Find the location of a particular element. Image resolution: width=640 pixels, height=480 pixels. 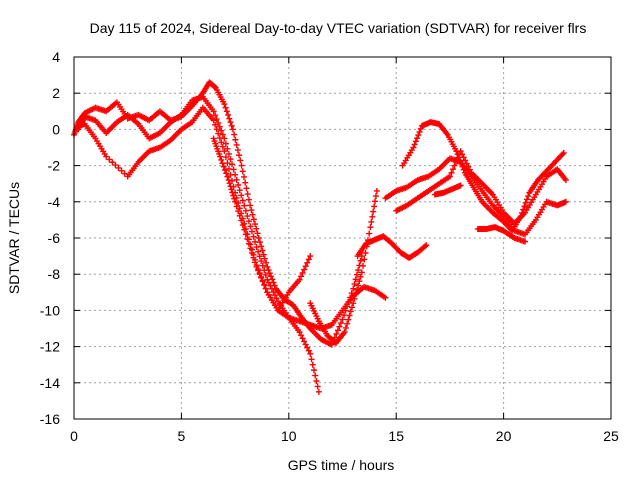

y-tick-label: 0 is located at coordinates (56, 129).